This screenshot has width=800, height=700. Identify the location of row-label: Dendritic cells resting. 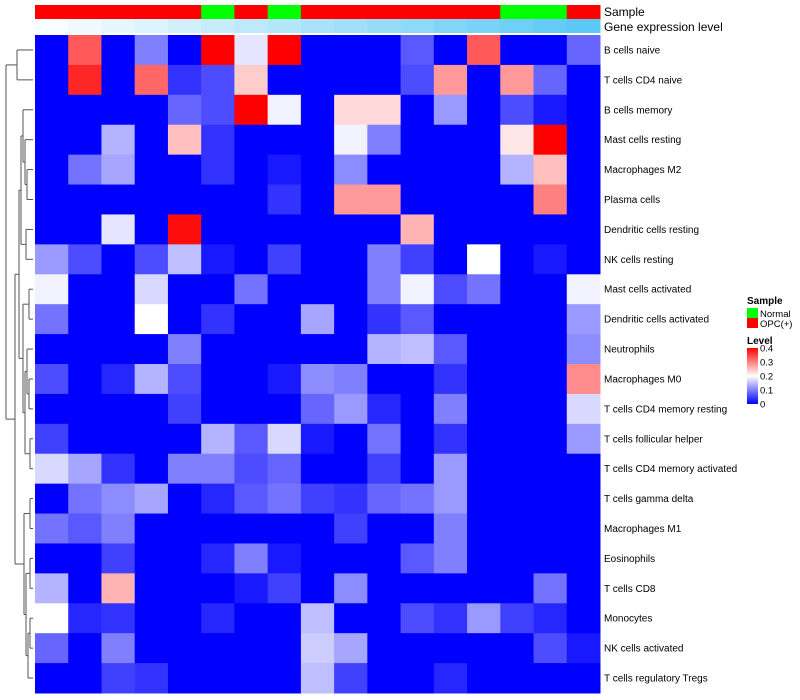
(651, 230).